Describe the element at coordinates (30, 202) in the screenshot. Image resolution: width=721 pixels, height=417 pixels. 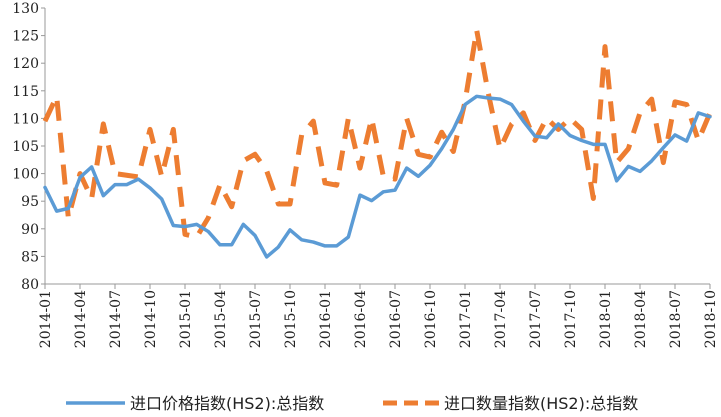
I see `y-tick-label: 95` at that location.